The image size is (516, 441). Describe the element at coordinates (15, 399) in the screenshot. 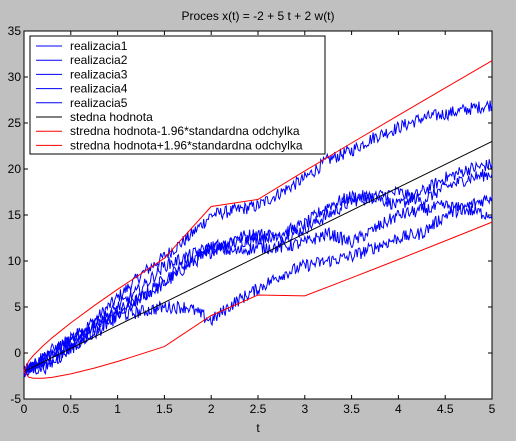

I see `y-tick-label: -5` at that location.